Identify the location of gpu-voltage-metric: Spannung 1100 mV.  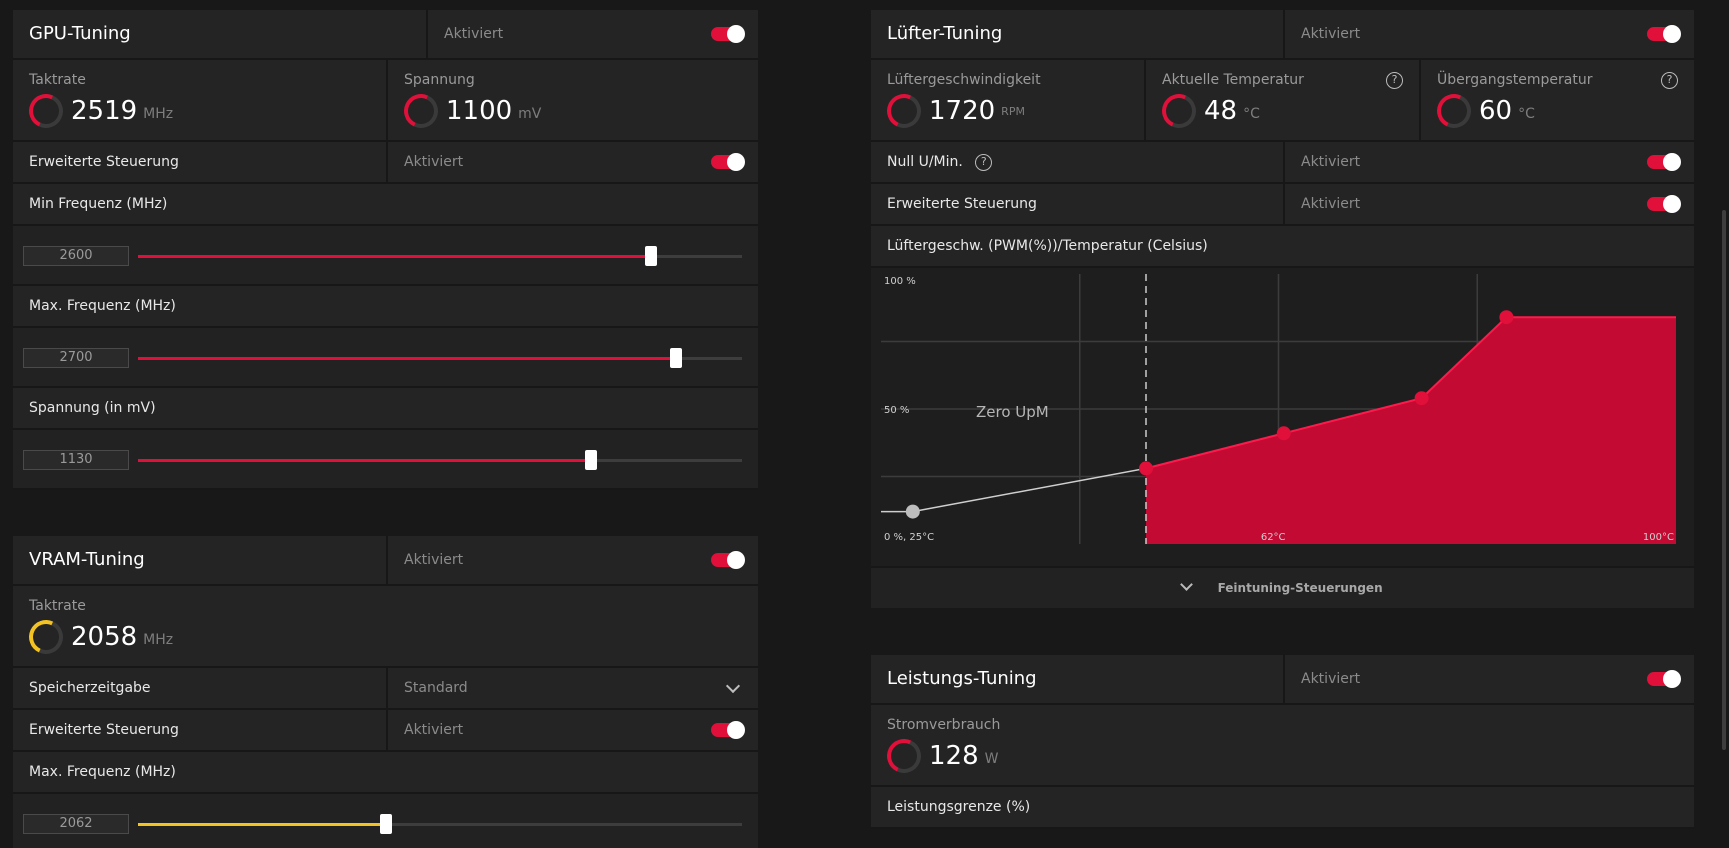
(572, 100).